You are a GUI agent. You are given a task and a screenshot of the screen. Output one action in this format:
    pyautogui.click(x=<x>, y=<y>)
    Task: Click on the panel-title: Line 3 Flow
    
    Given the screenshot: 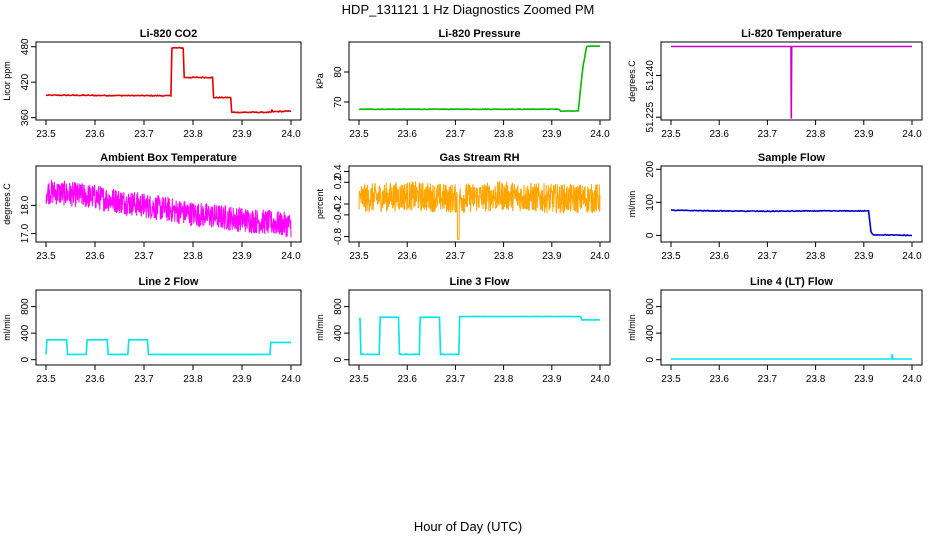 What is the action you would take?
    pyautogui.click(x=480, y=282)
    